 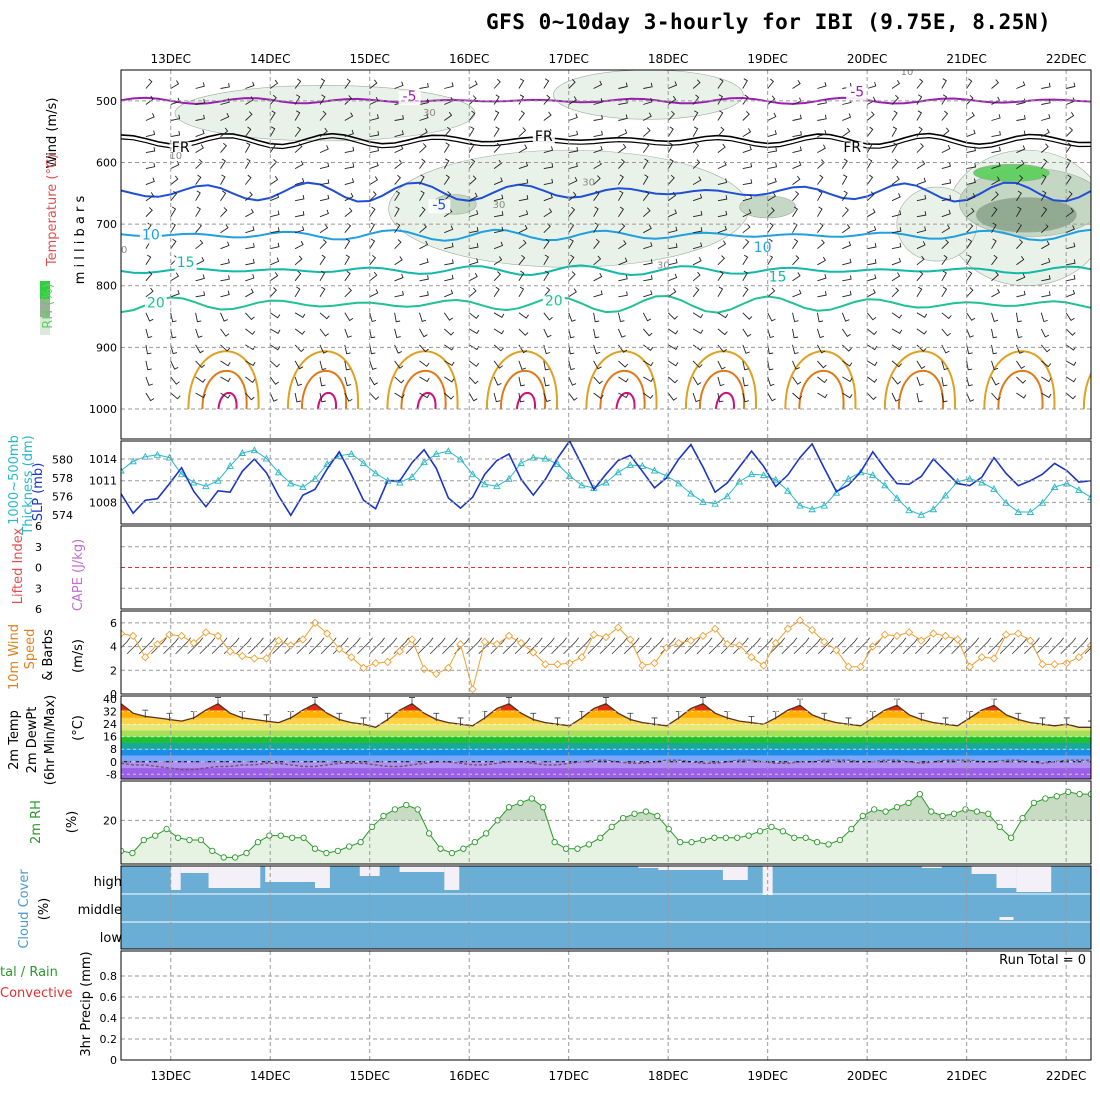 What do you see at coordinates (103, 409) in the screenshot?
I see `pressure-tick-label: 1000` at bounding box center [103, 409].